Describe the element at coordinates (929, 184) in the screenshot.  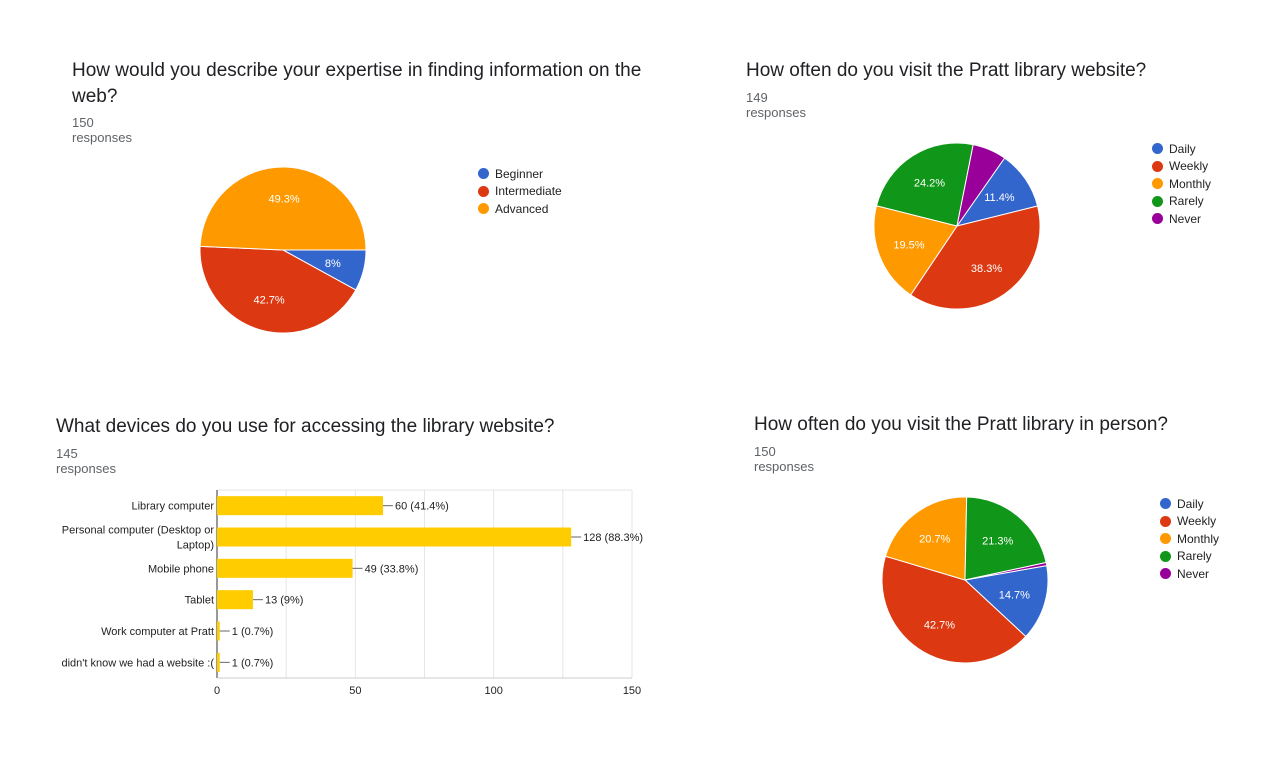
I see `slice-label-rarely: 24.2%` at that location.